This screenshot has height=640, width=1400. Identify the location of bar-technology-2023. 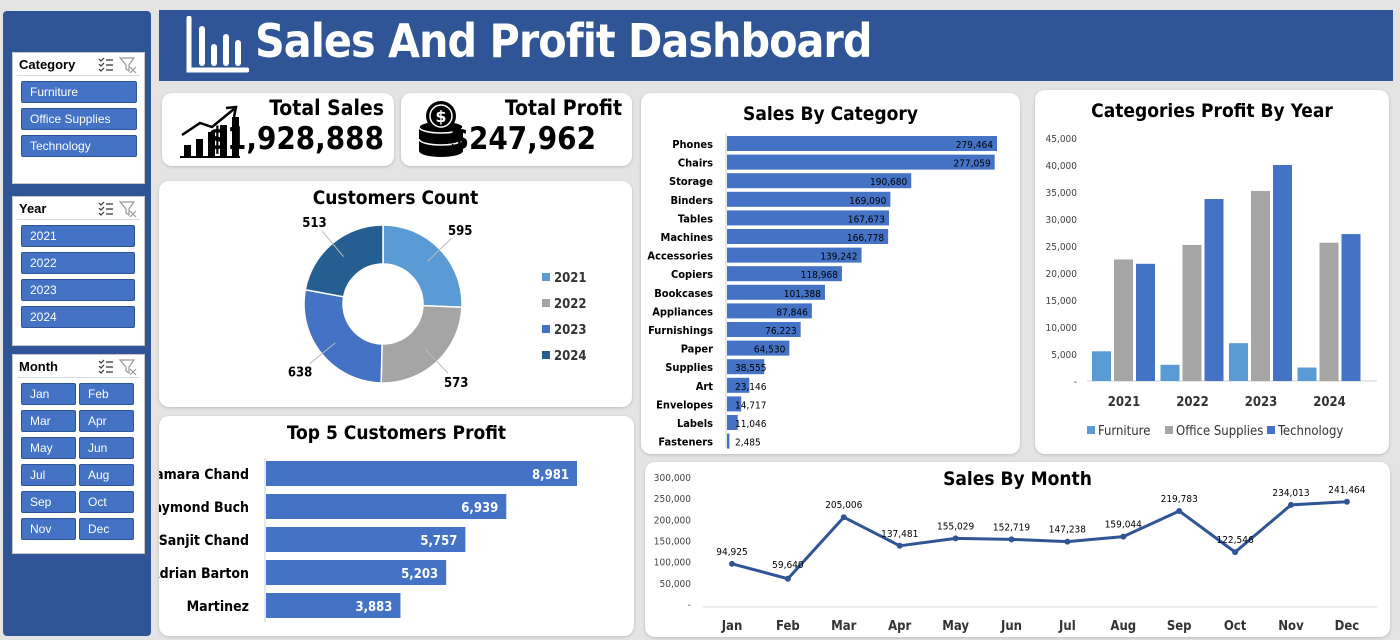
(1282, 273).